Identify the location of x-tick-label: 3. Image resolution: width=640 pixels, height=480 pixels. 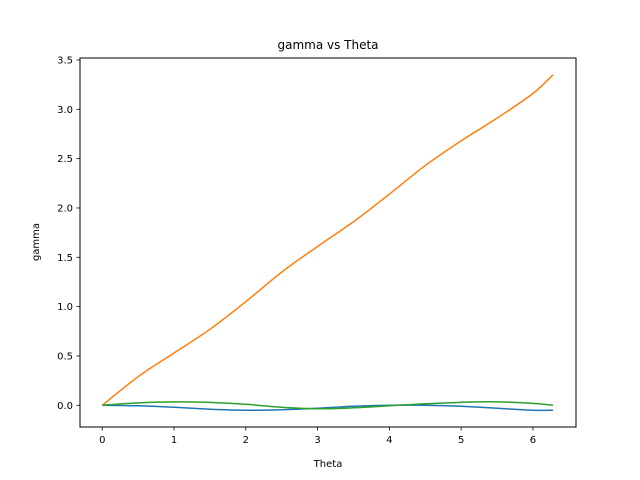
(317, 440).